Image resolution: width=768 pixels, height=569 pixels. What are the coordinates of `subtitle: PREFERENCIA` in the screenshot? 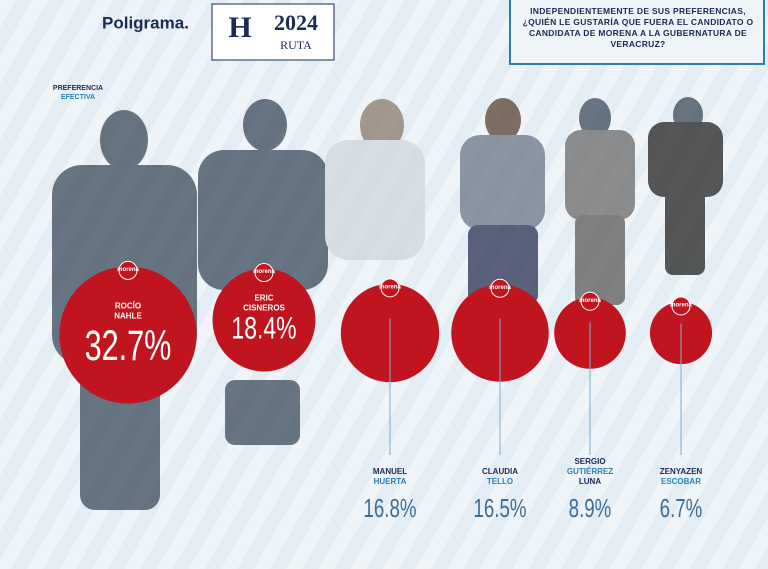 It's located at (78, 88).